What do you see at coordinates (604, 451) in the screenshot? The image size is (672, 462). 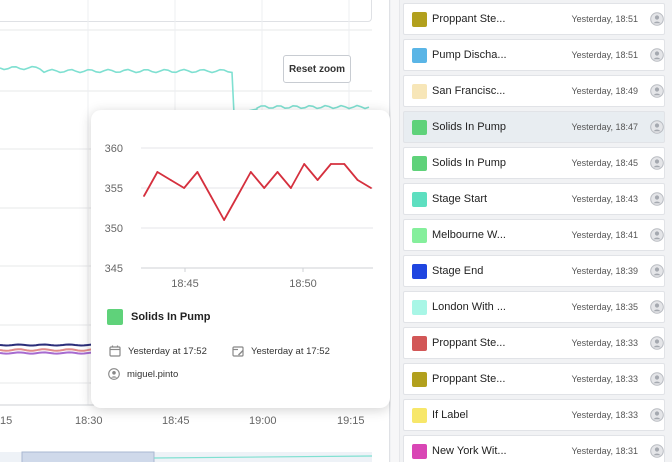 I see `item-time: Yesterday, 18:31` at bounding box center [604, 451].